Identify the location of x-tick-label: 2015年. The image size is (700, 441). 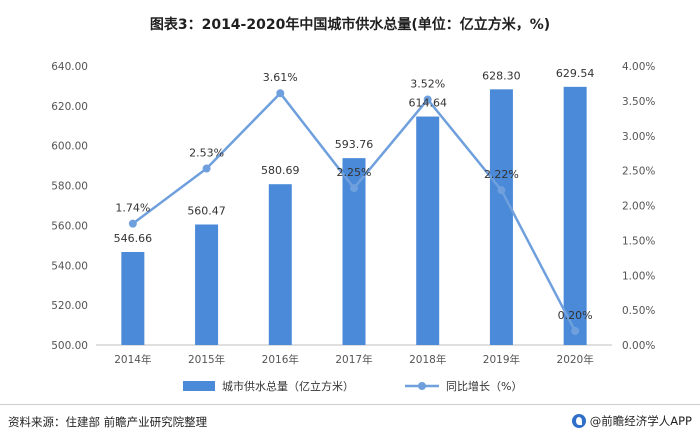
(206, 359).